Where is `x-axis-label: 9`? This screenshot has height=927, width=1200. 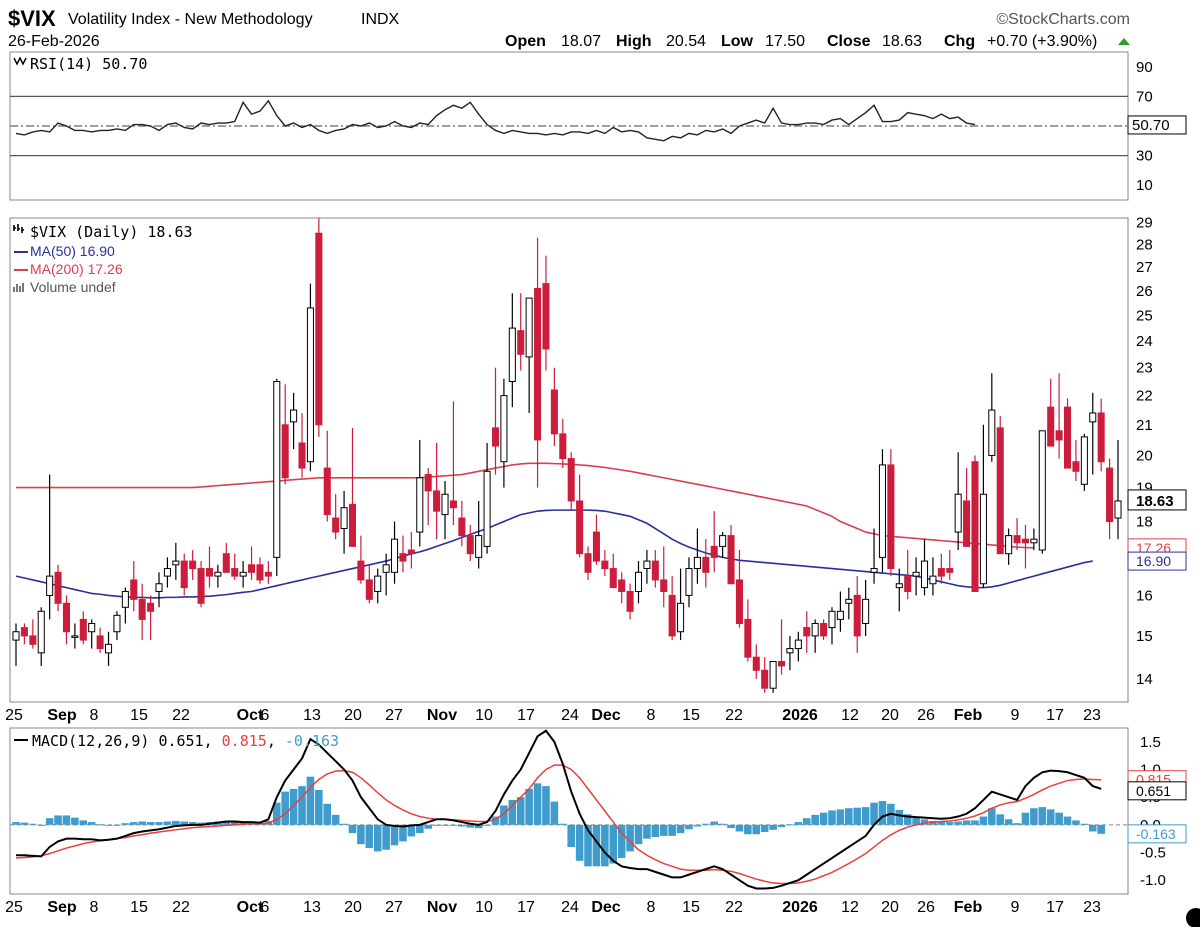
x-axis-label: 9 is located at coordinates (1015, 907).